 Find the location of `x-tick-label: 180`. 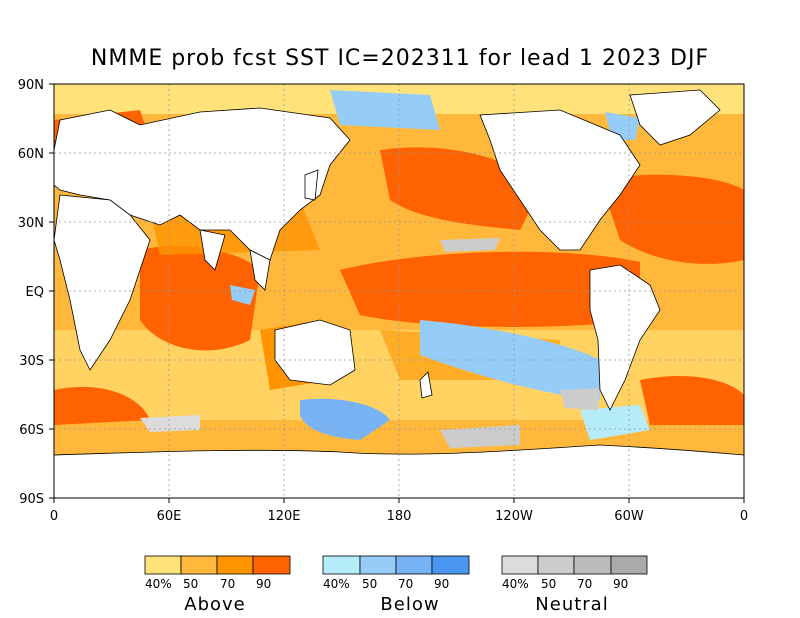

x-tick-label: 180 is located at coordinates (399, 516).